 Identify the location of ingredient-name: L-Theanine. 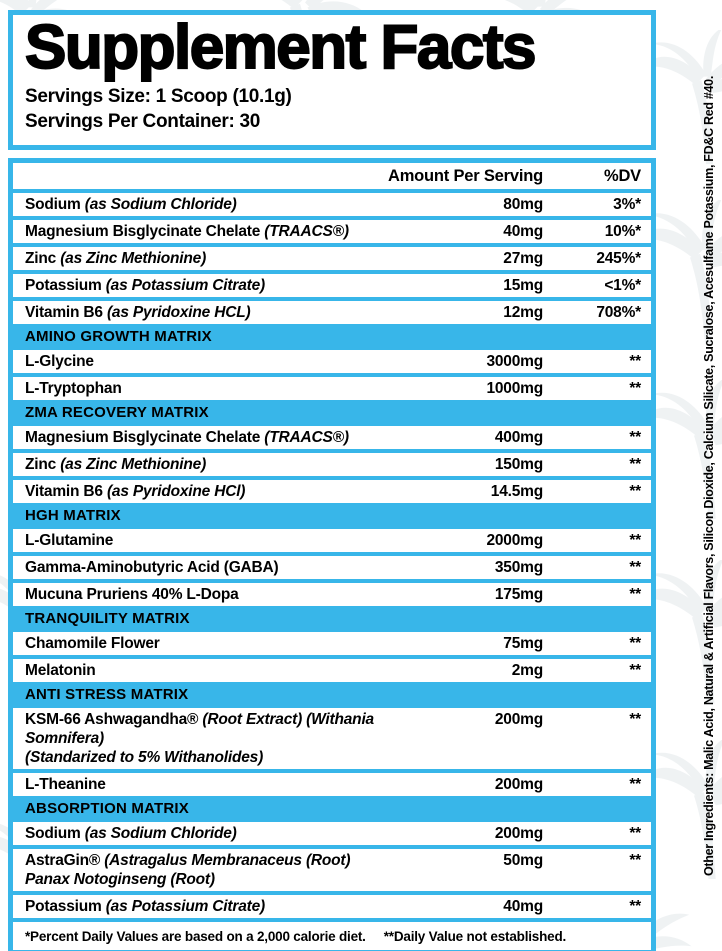
(65, 784).